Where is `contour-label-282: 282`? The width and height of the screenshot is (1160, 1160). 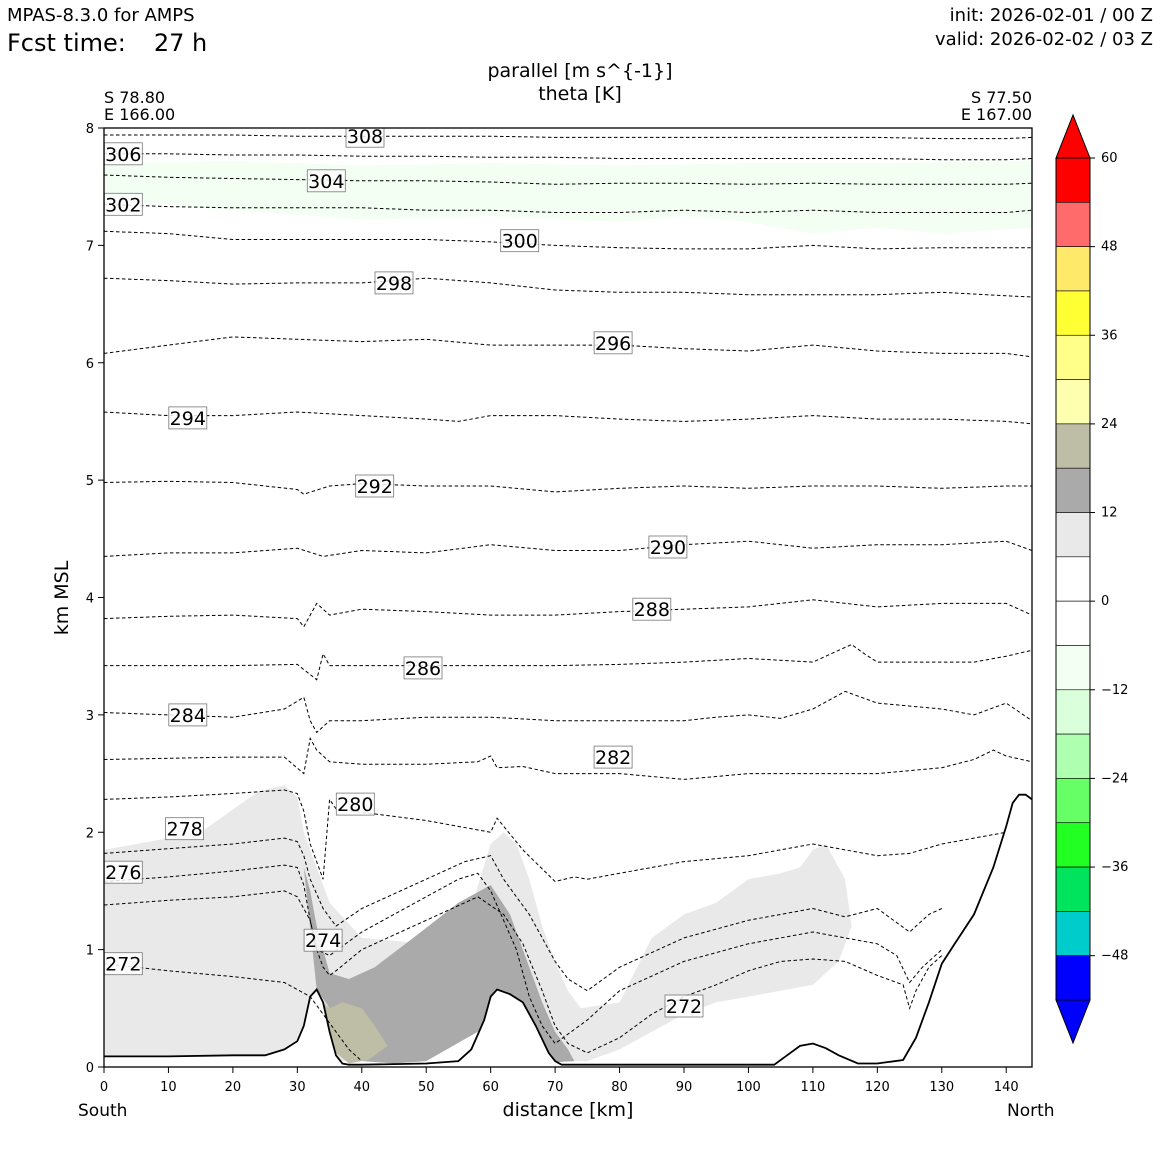 contour-label-282: 282 is located at coordinates (613, 757).